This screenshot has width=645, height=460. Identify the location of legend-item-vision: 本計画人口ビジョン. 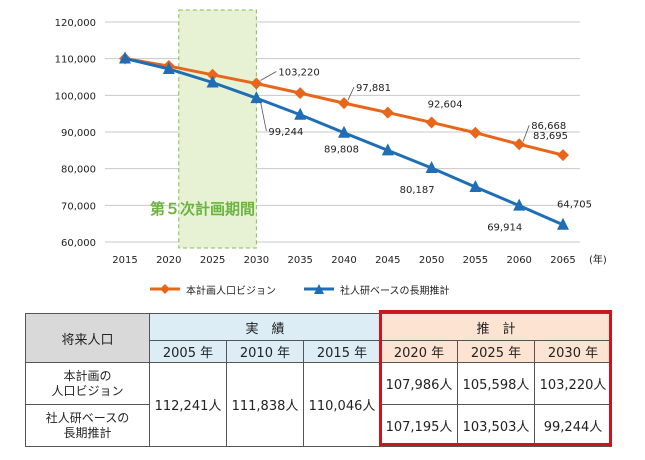
(213, 289).